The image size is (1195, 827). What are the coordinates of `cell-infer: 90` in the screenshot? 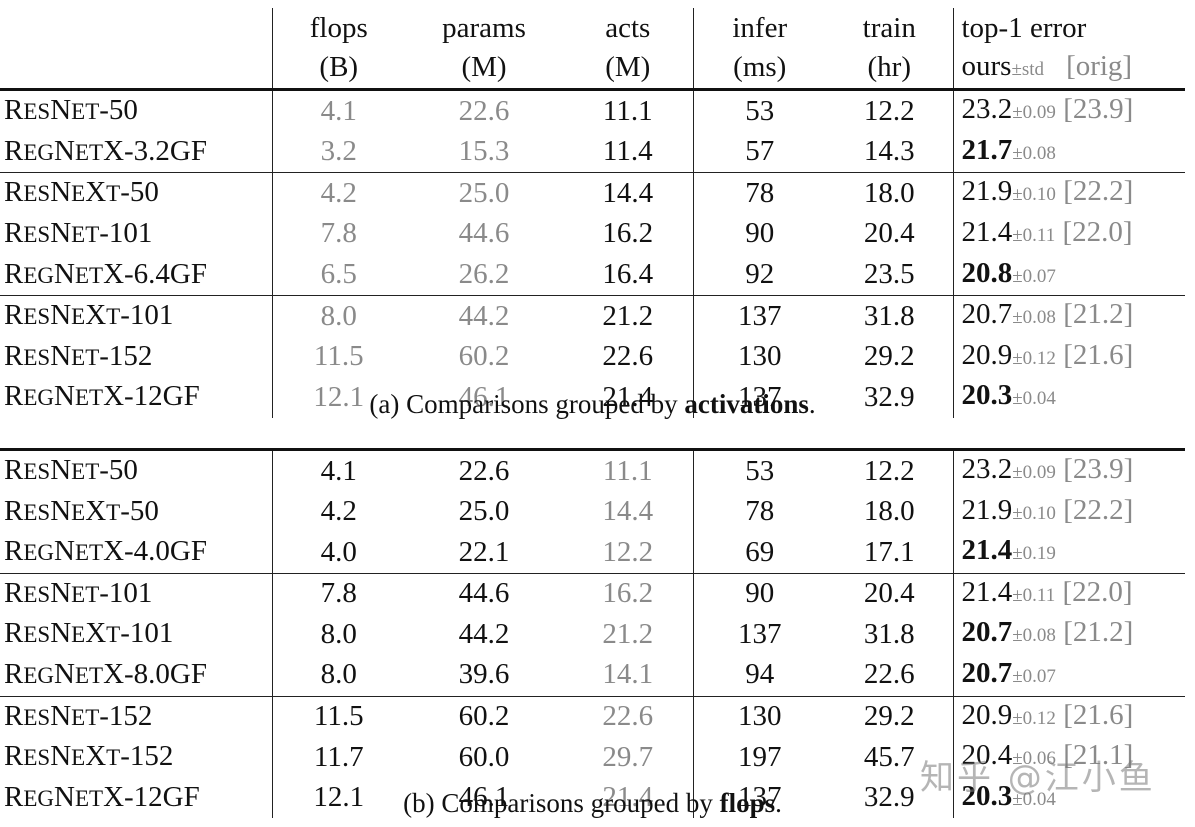 It's located at (759, 593).